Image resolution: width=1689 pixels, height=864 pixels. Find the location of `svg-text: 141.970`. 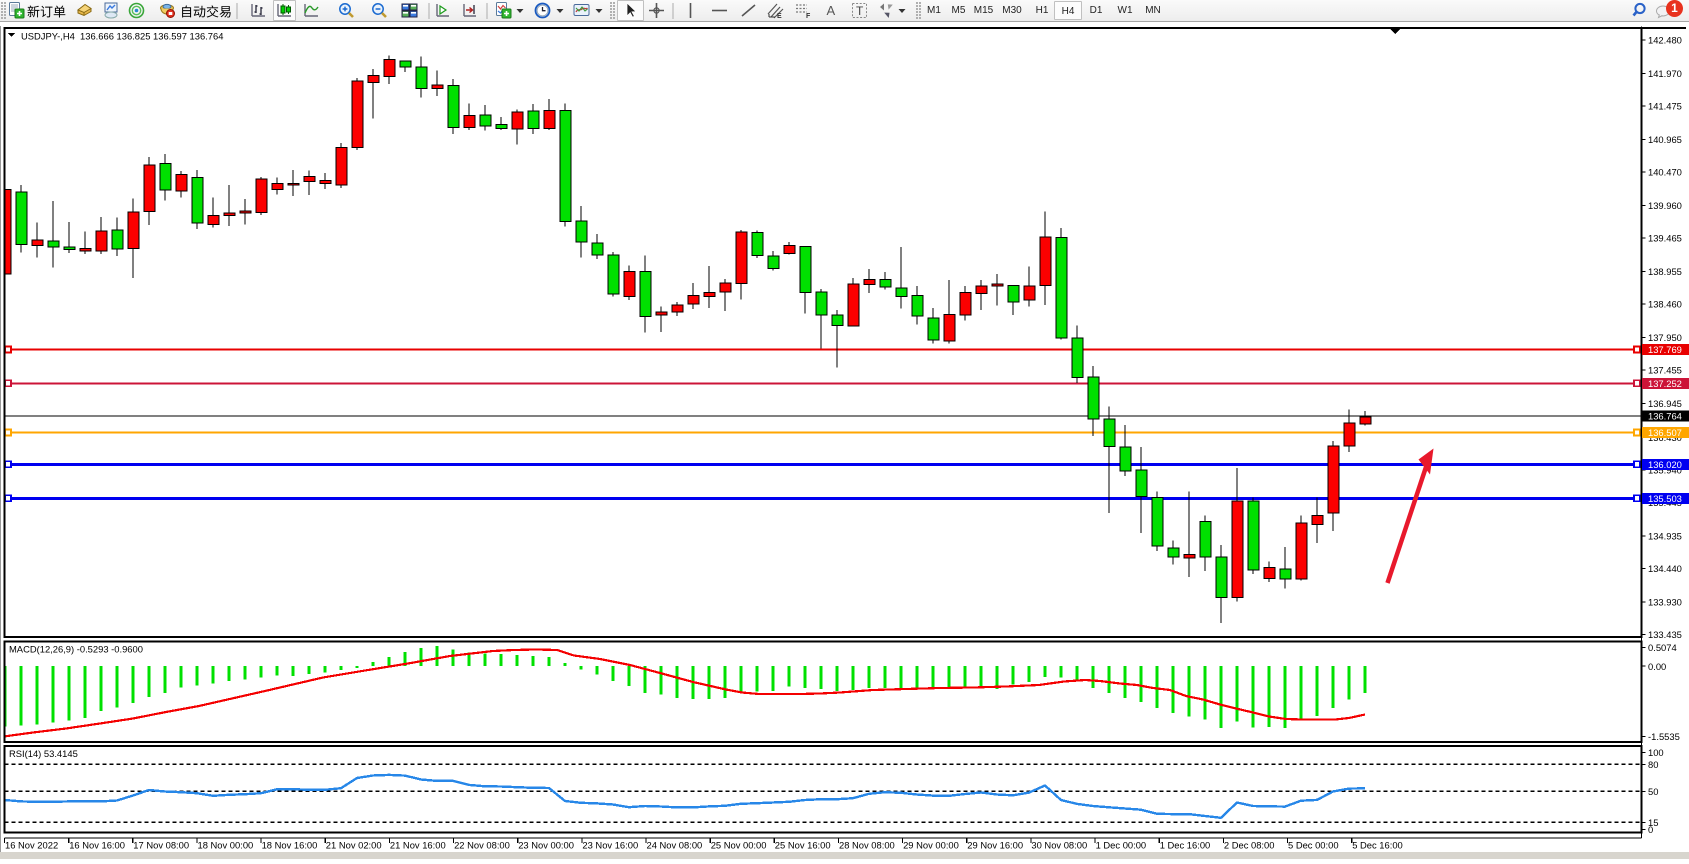

svg-text: 141.970 is located at coordinates (1665, 73).